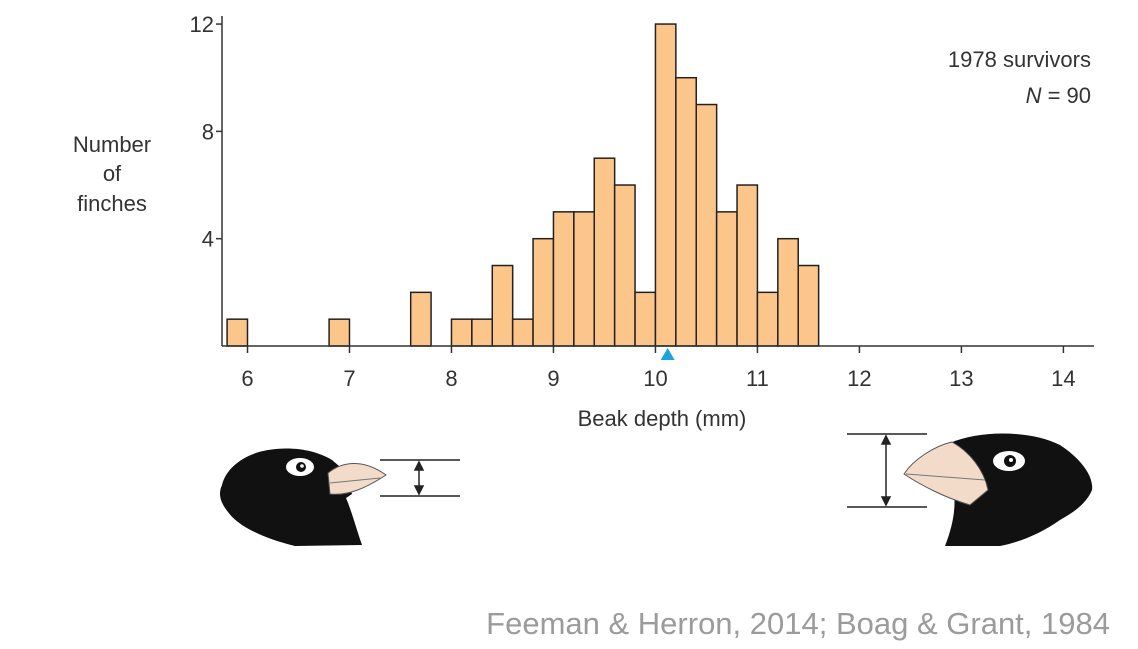  I want to click on y-tick-label-4: 4, so click(208, 239).